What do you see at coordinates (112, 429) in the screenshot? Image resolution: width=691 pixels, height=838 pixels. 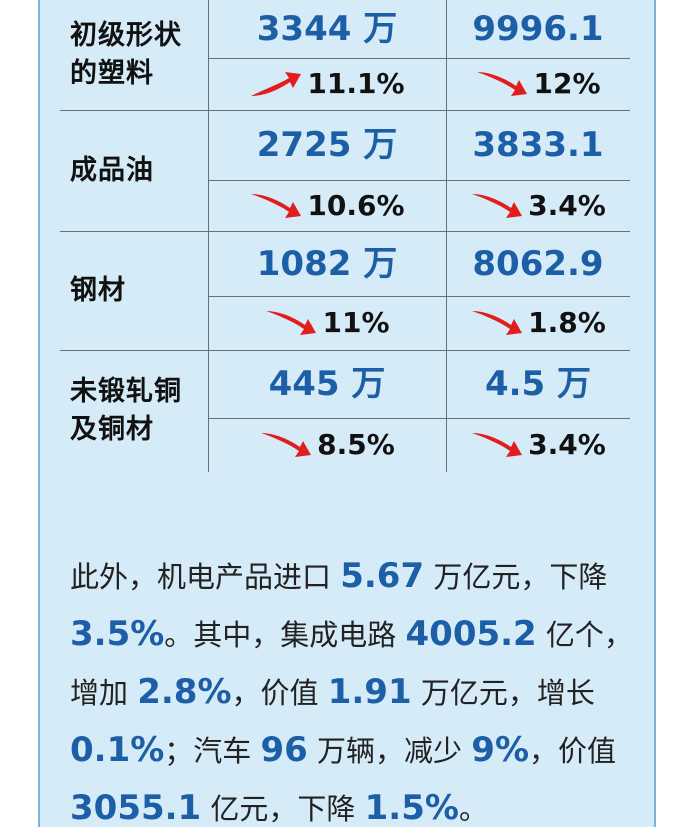 I see `row-label-line: 及铜材` at bounding box center [112, 429].